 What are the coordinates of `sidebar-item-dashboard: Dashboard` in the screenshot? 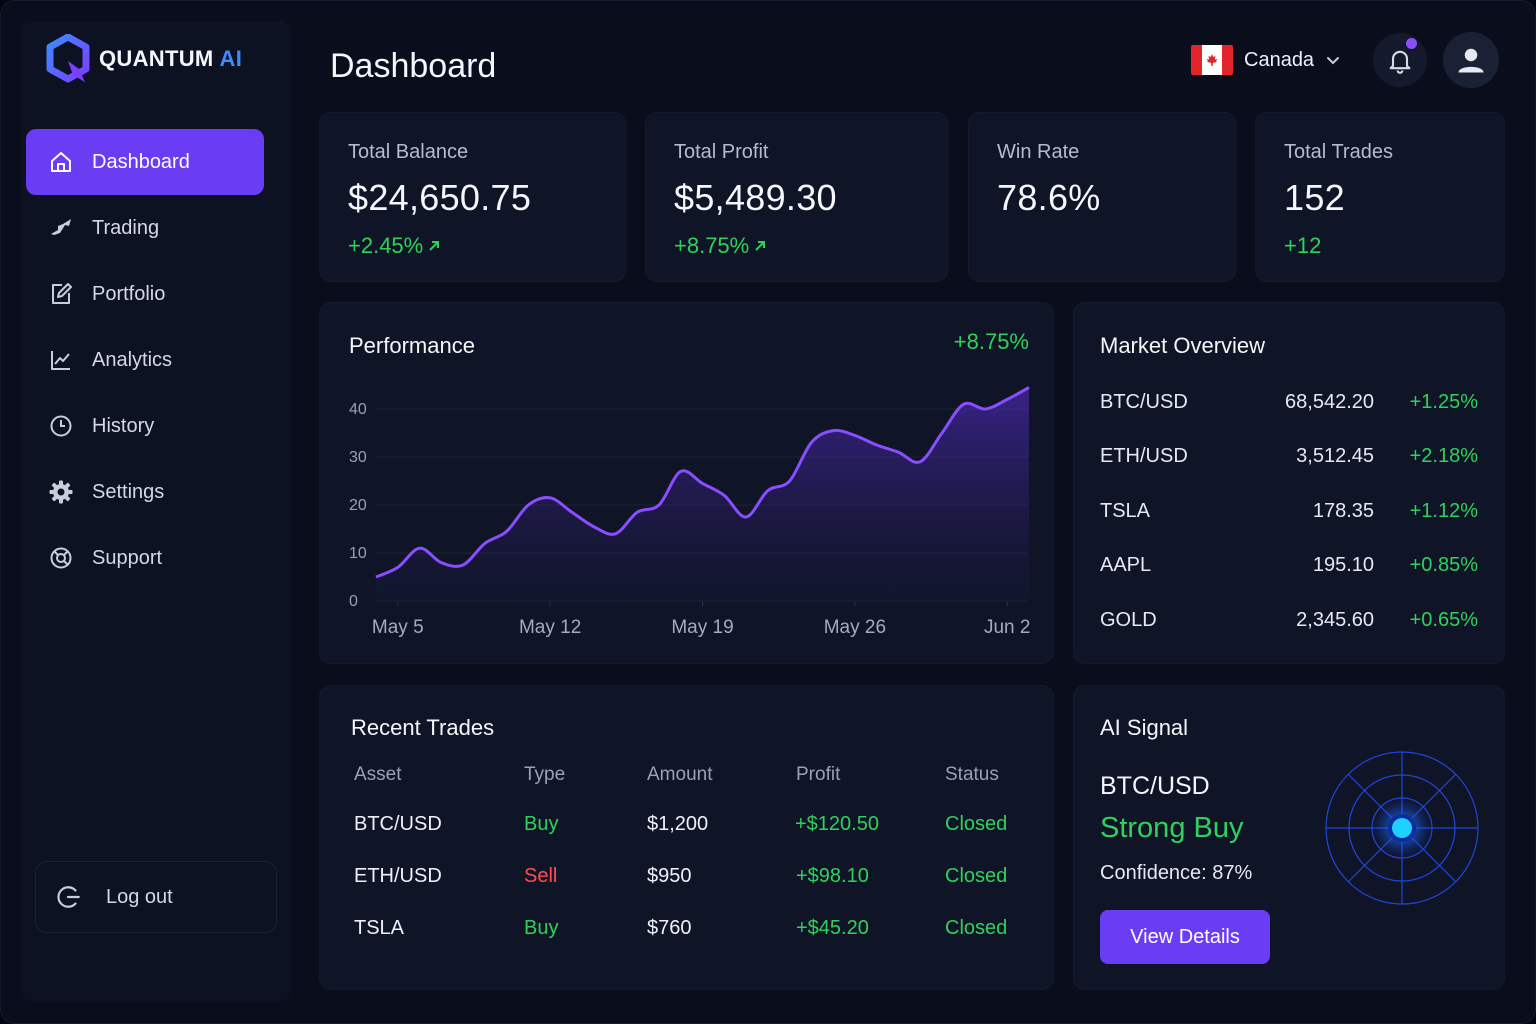 It's located at (145, 162).